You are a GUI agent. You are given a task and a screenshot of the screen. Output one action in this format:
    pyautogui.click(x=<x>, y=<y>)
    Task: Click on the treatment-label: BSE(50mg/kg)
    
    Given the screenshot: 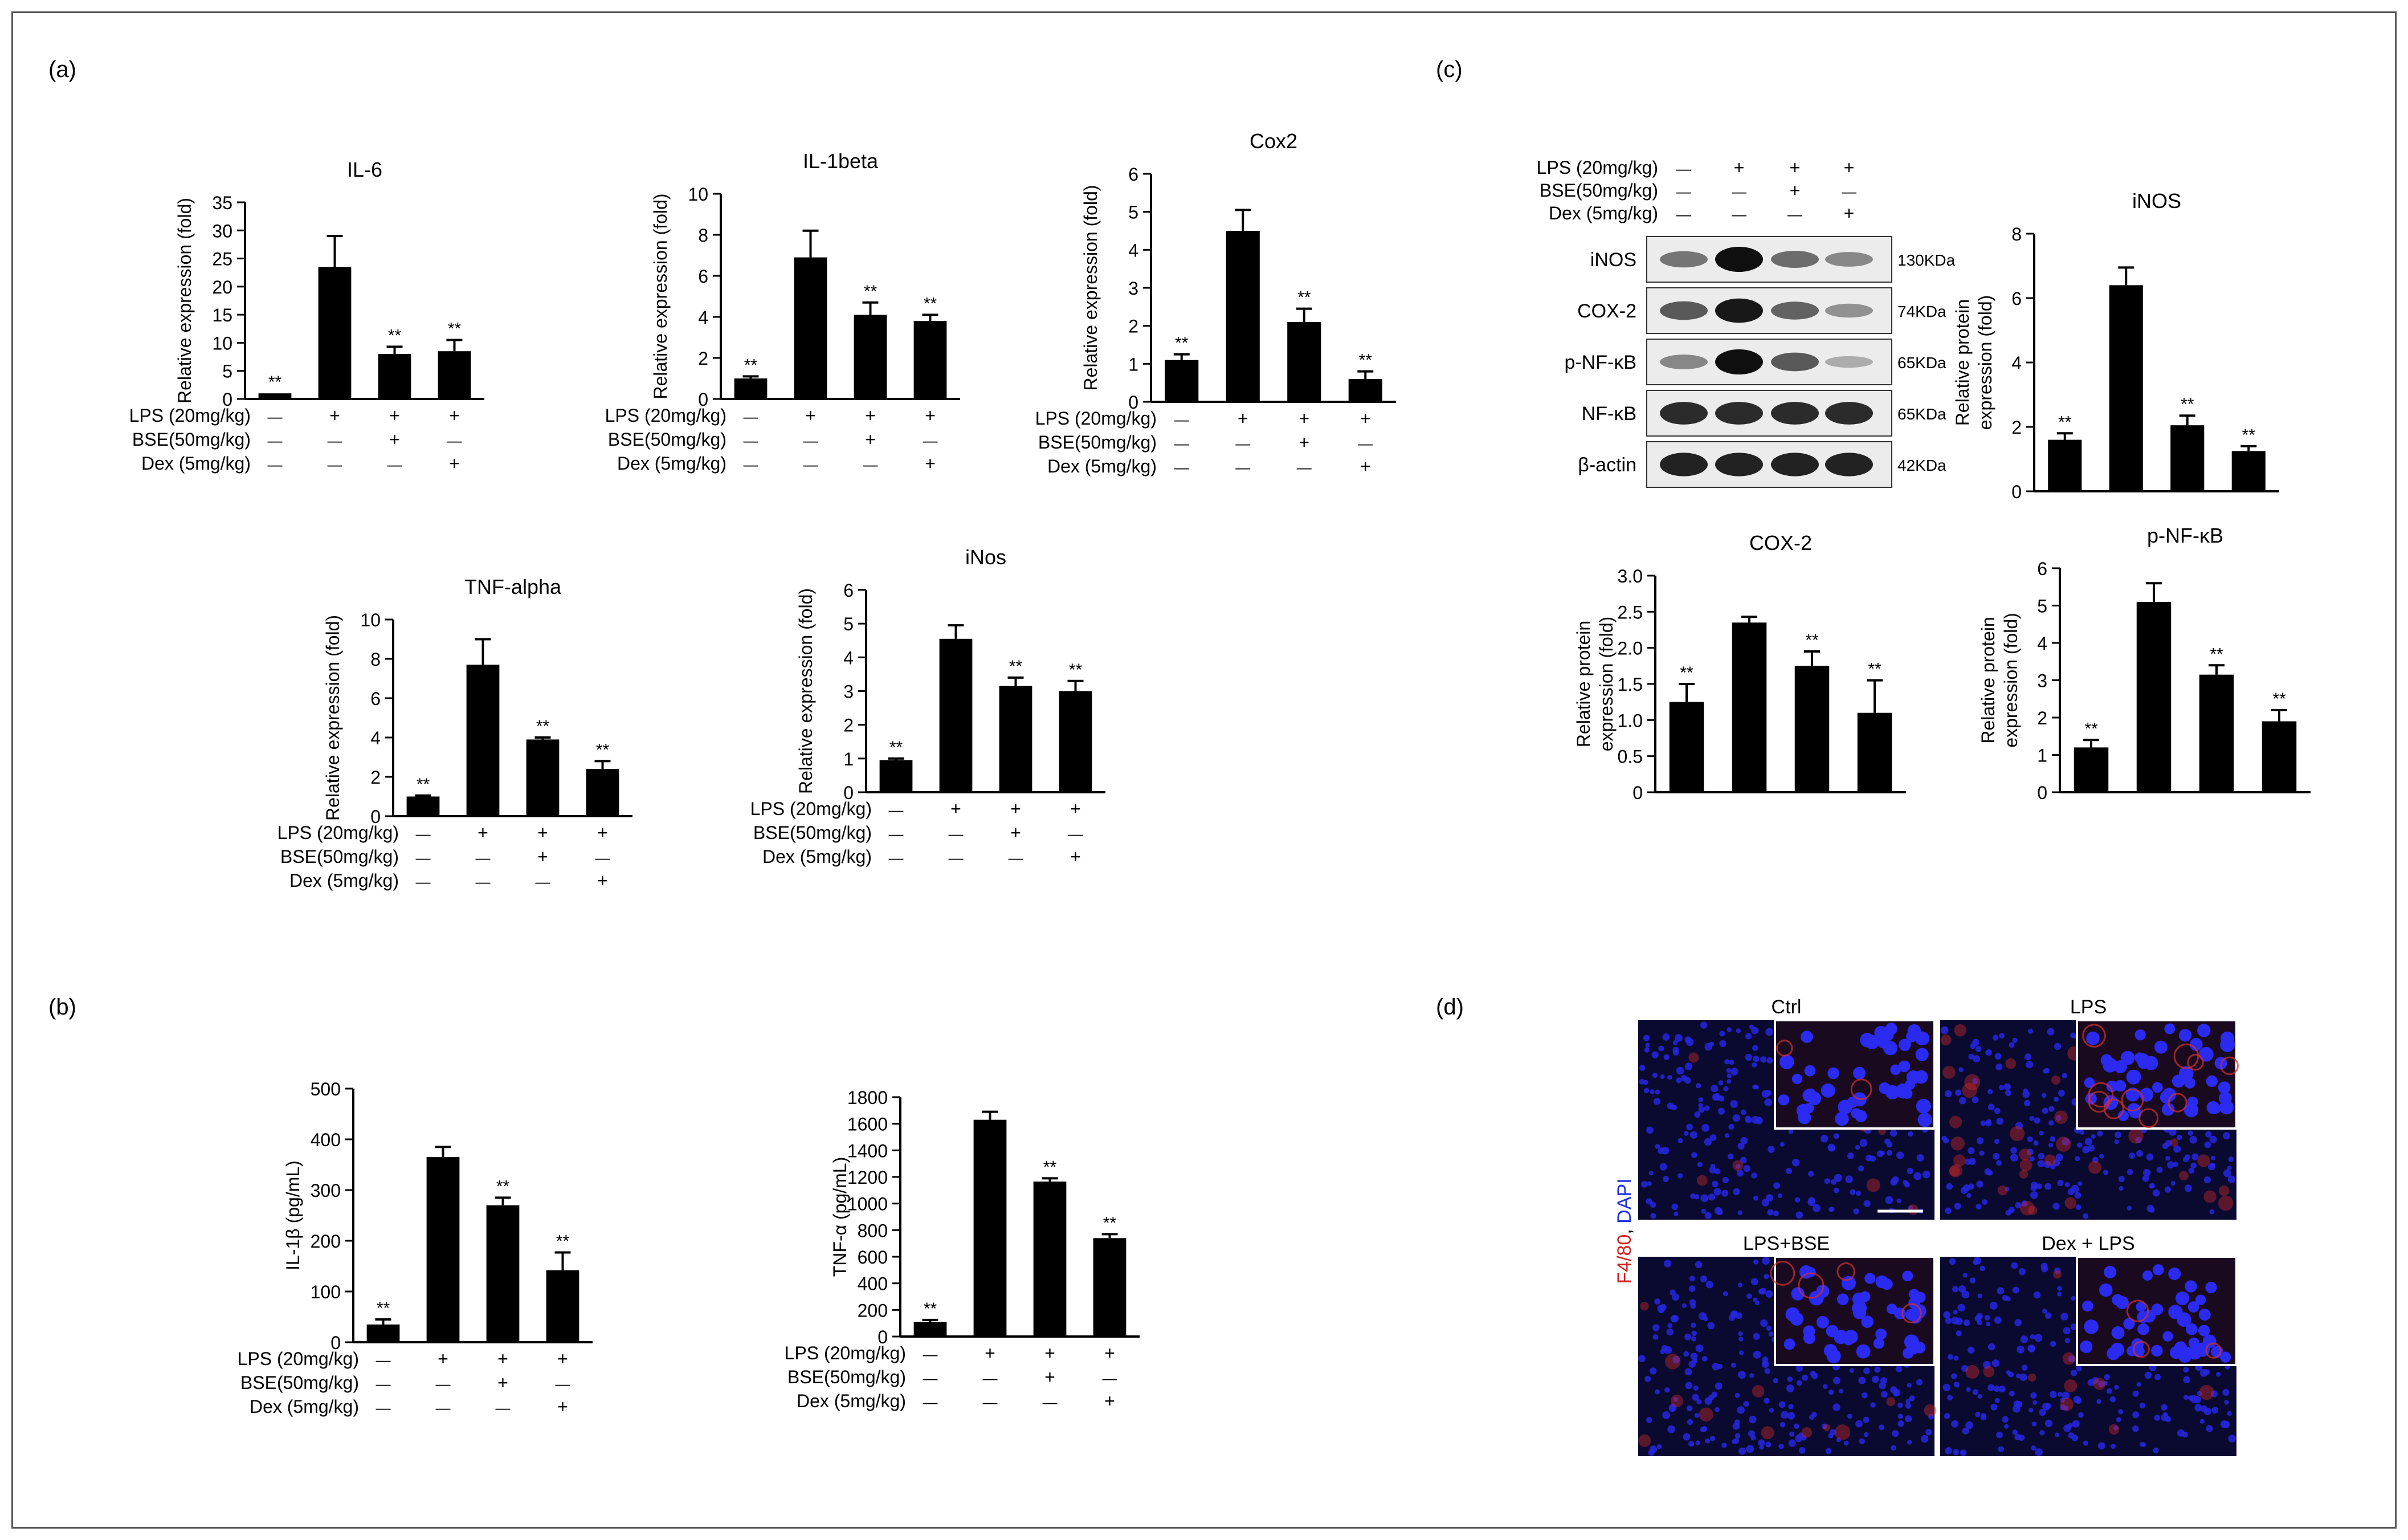 What is the action you would take?
    pyautogui.click(x=812, y=833)
    